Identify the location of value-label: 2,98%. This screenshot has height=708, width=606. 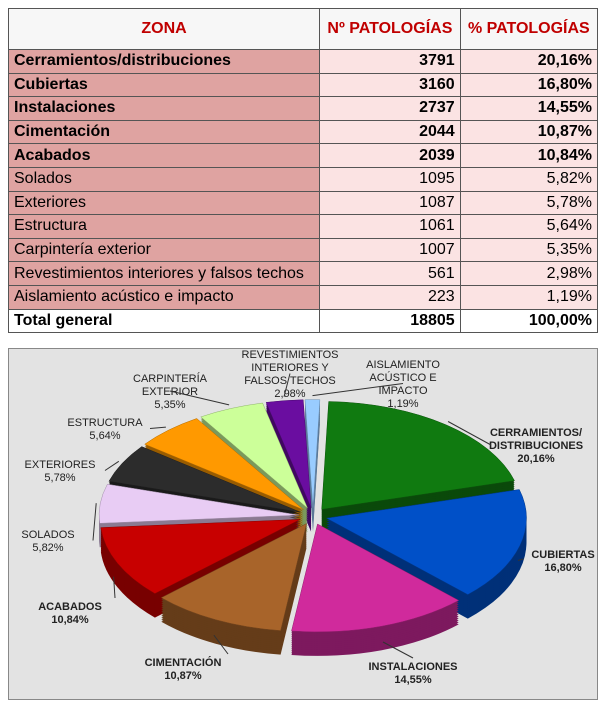
(289, 394).